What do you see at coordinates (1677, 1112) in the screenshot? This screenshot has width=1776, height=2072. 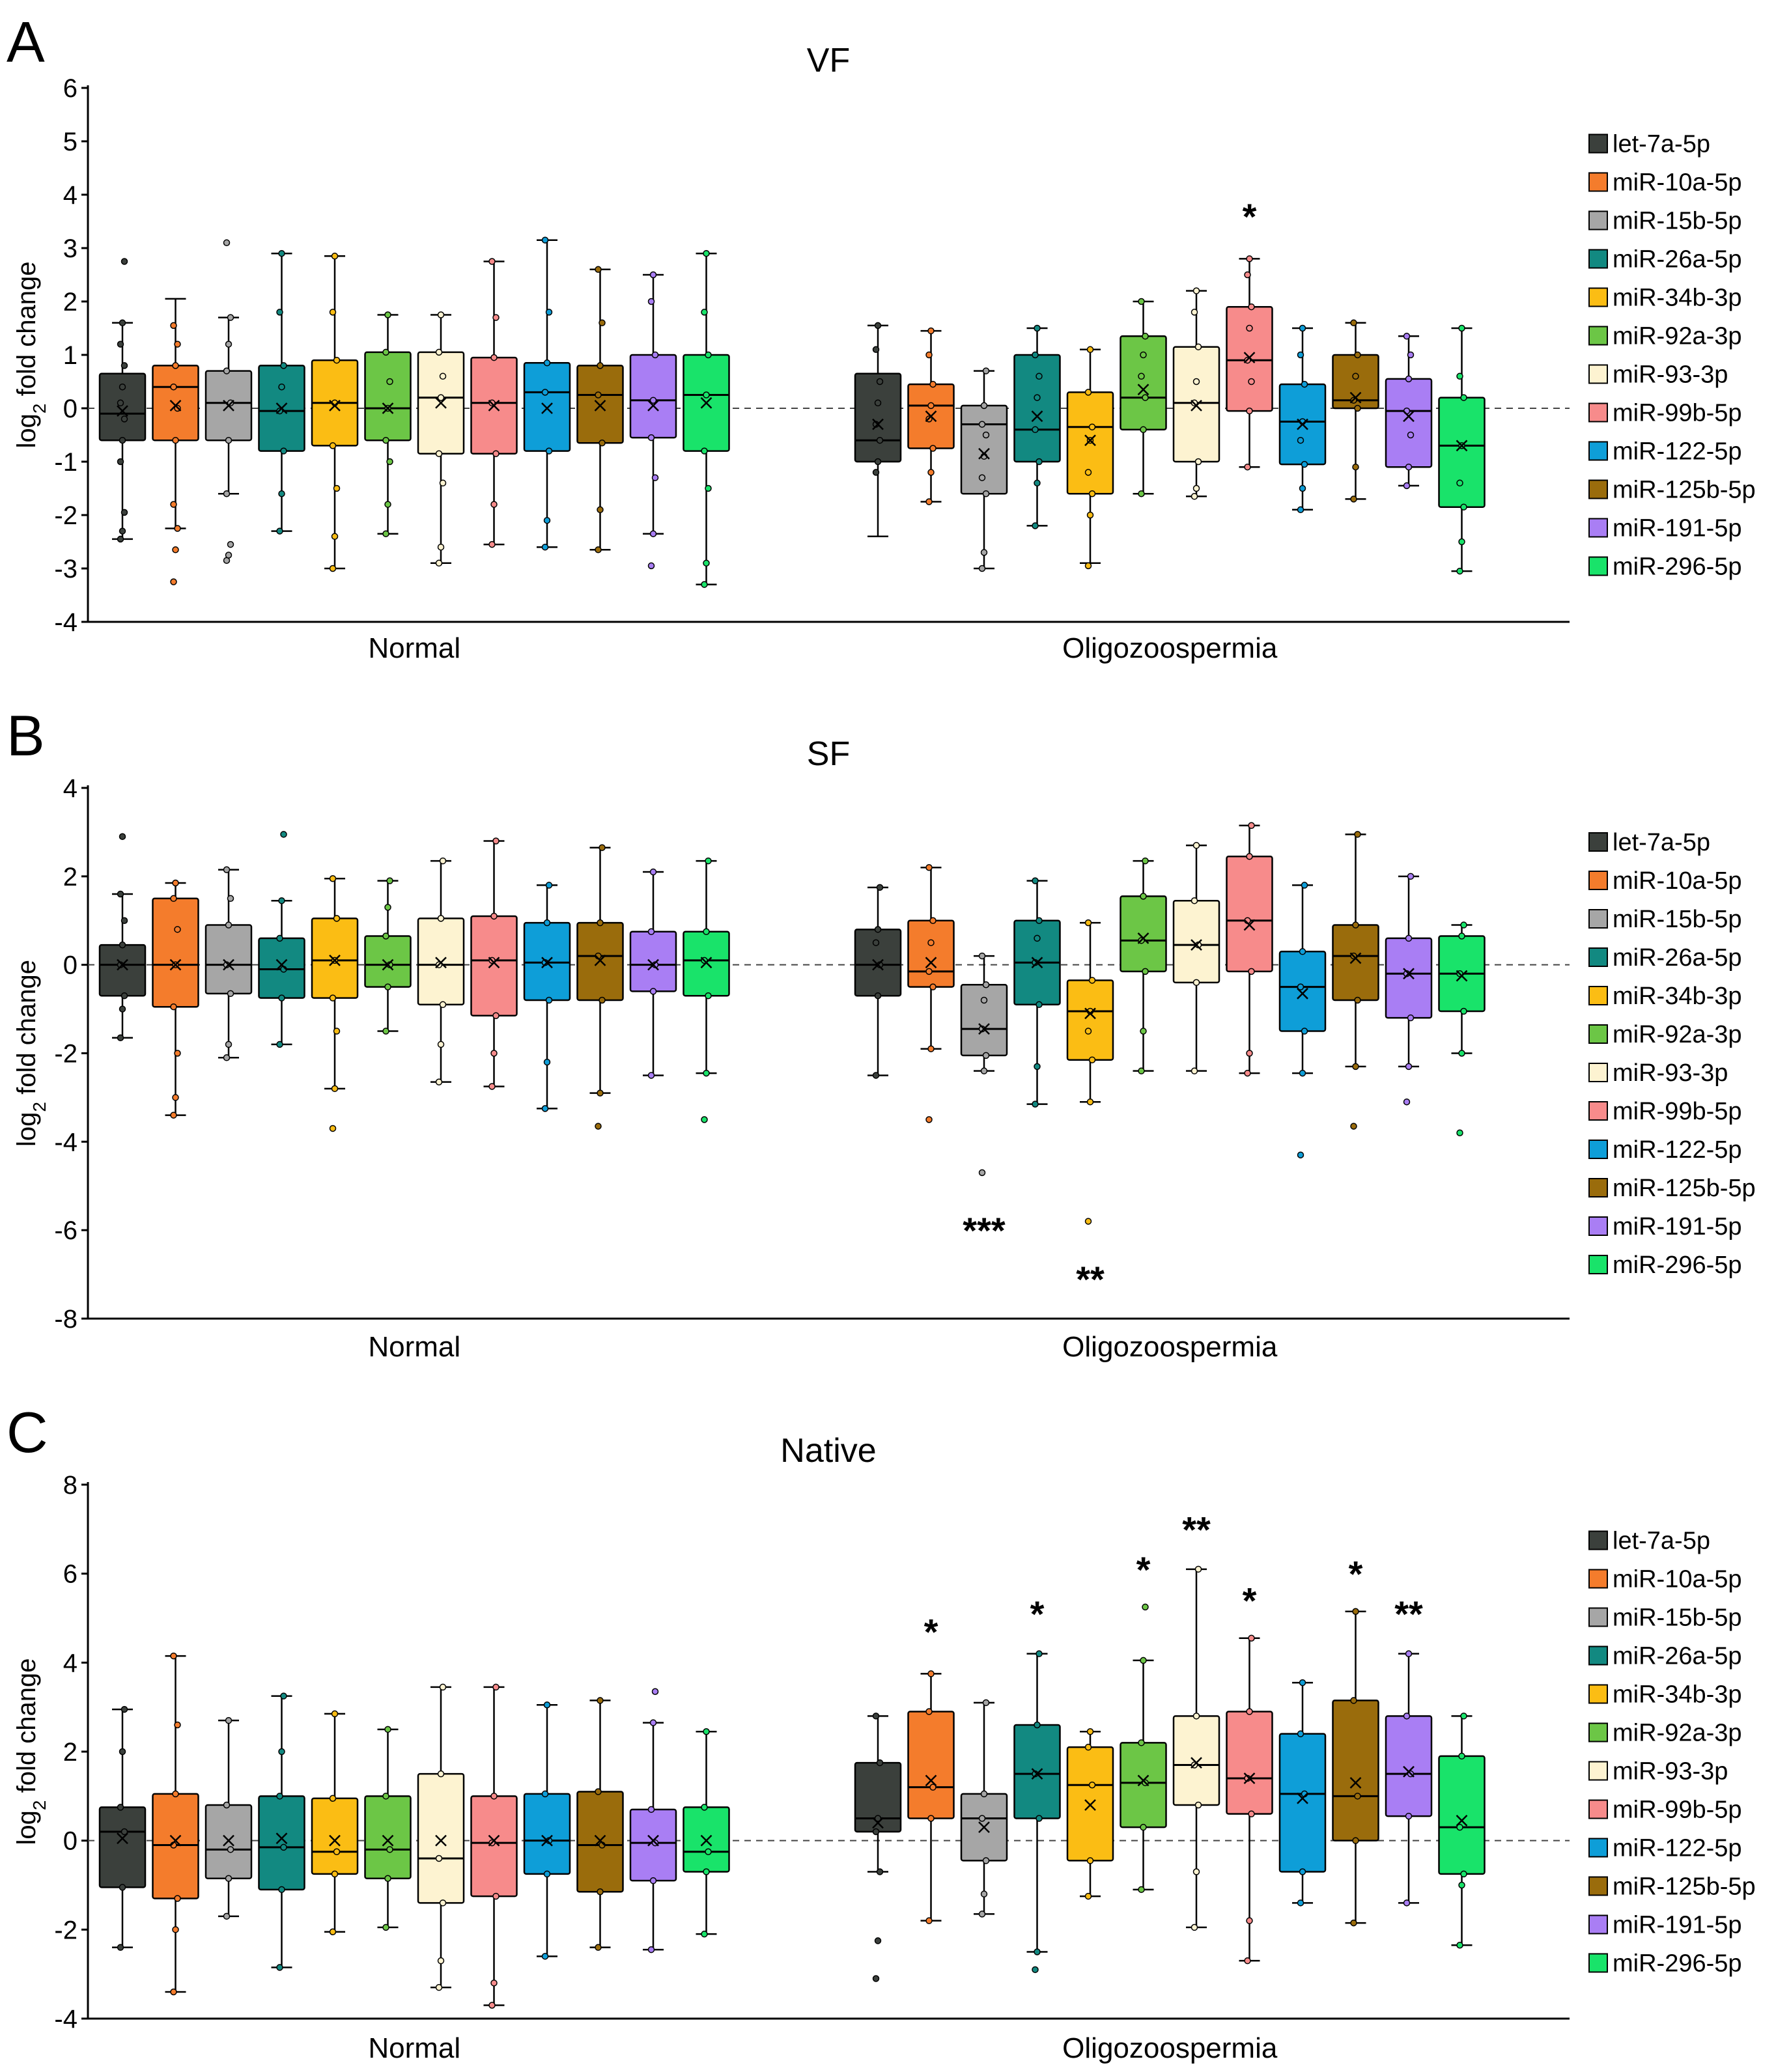 I see `legend-label: miR-99b-5p` at bounding box center [1677, 1112].